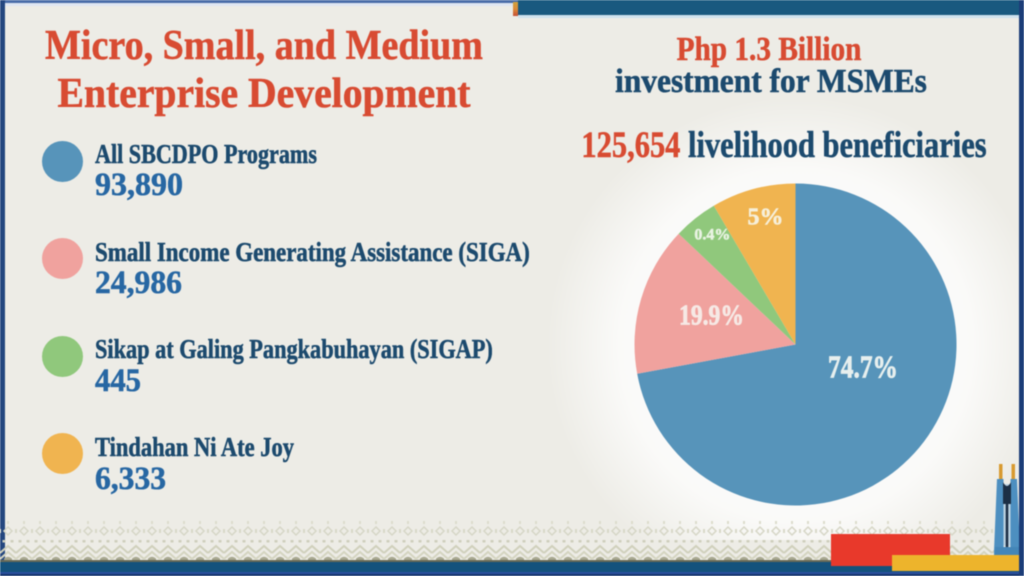 The image size is (1024, 576). Describe the element at coordinates (711, 315) in the screenshot. I see `svg-text: 19.9%` at that location.